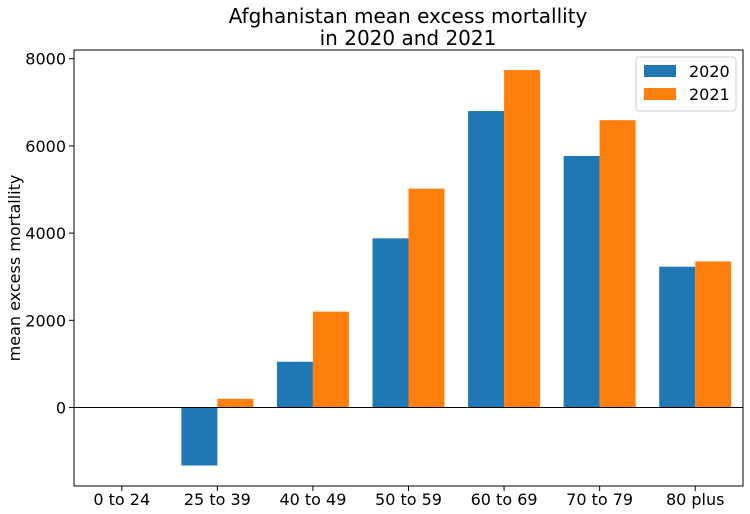  Describe the element at coordinates (686, 84) in the screenshot. I see `legend: 2020 2021` at that location.